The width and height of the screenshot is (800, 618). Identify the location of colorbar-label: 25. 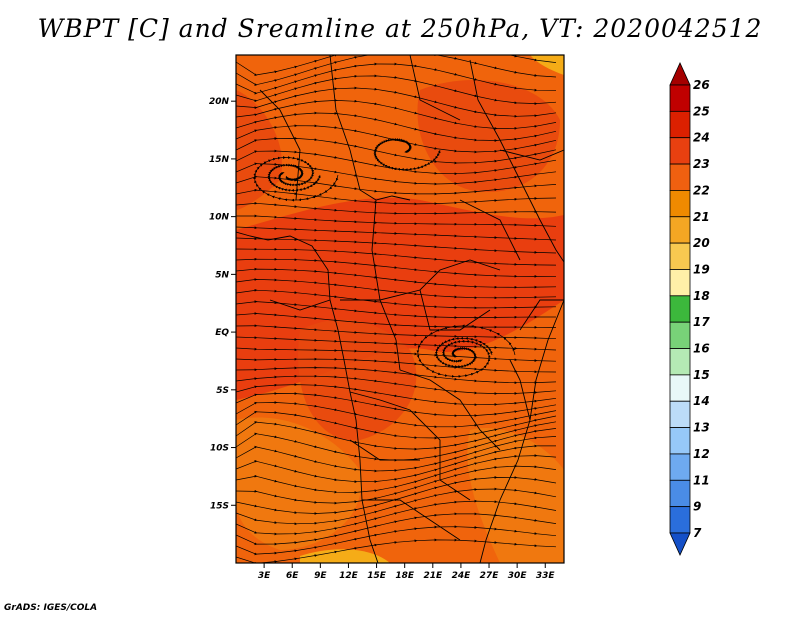
(701, 111).